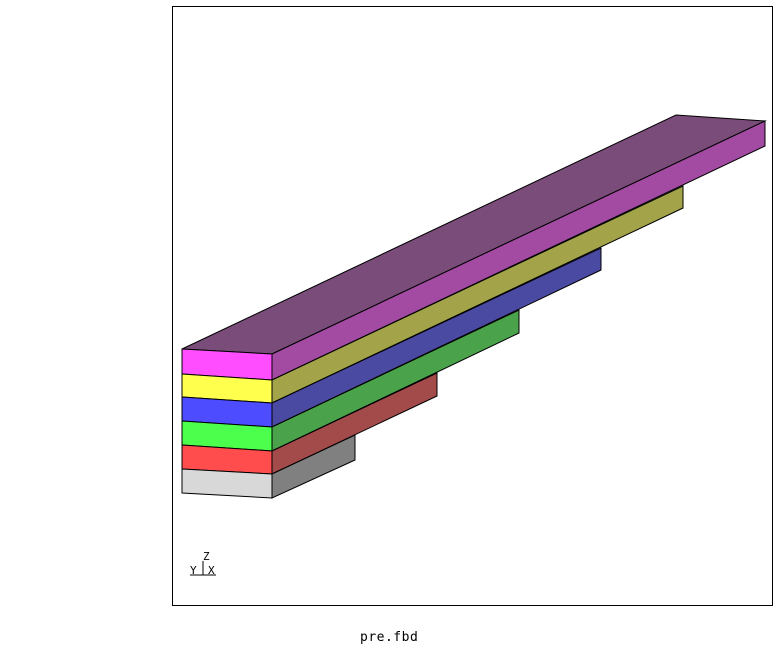 The image size is (784, 672). I want to click on axis-triad: Z Y X, so click(203, 563).